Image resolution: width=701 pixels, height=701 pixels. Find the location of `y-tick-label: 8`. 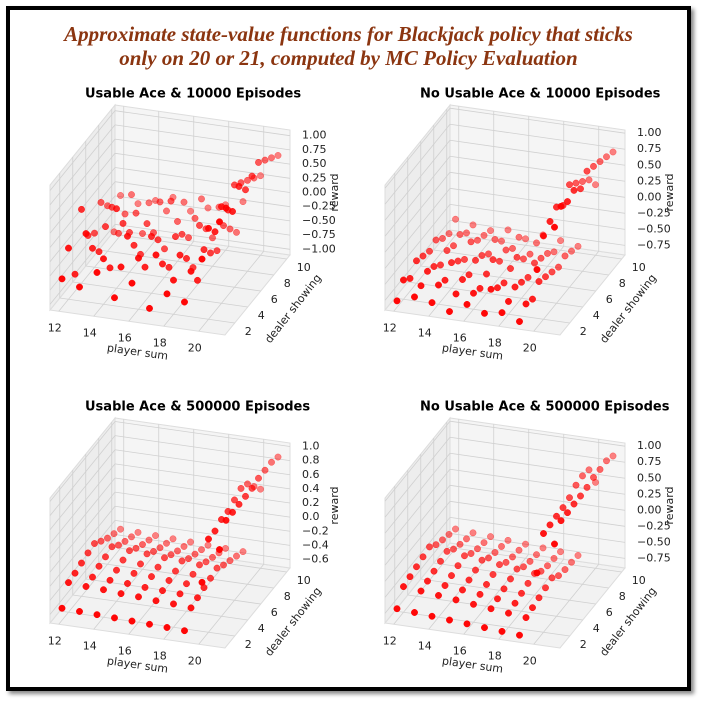

y-tick-label: 8 is located at coordinates (287, 283).